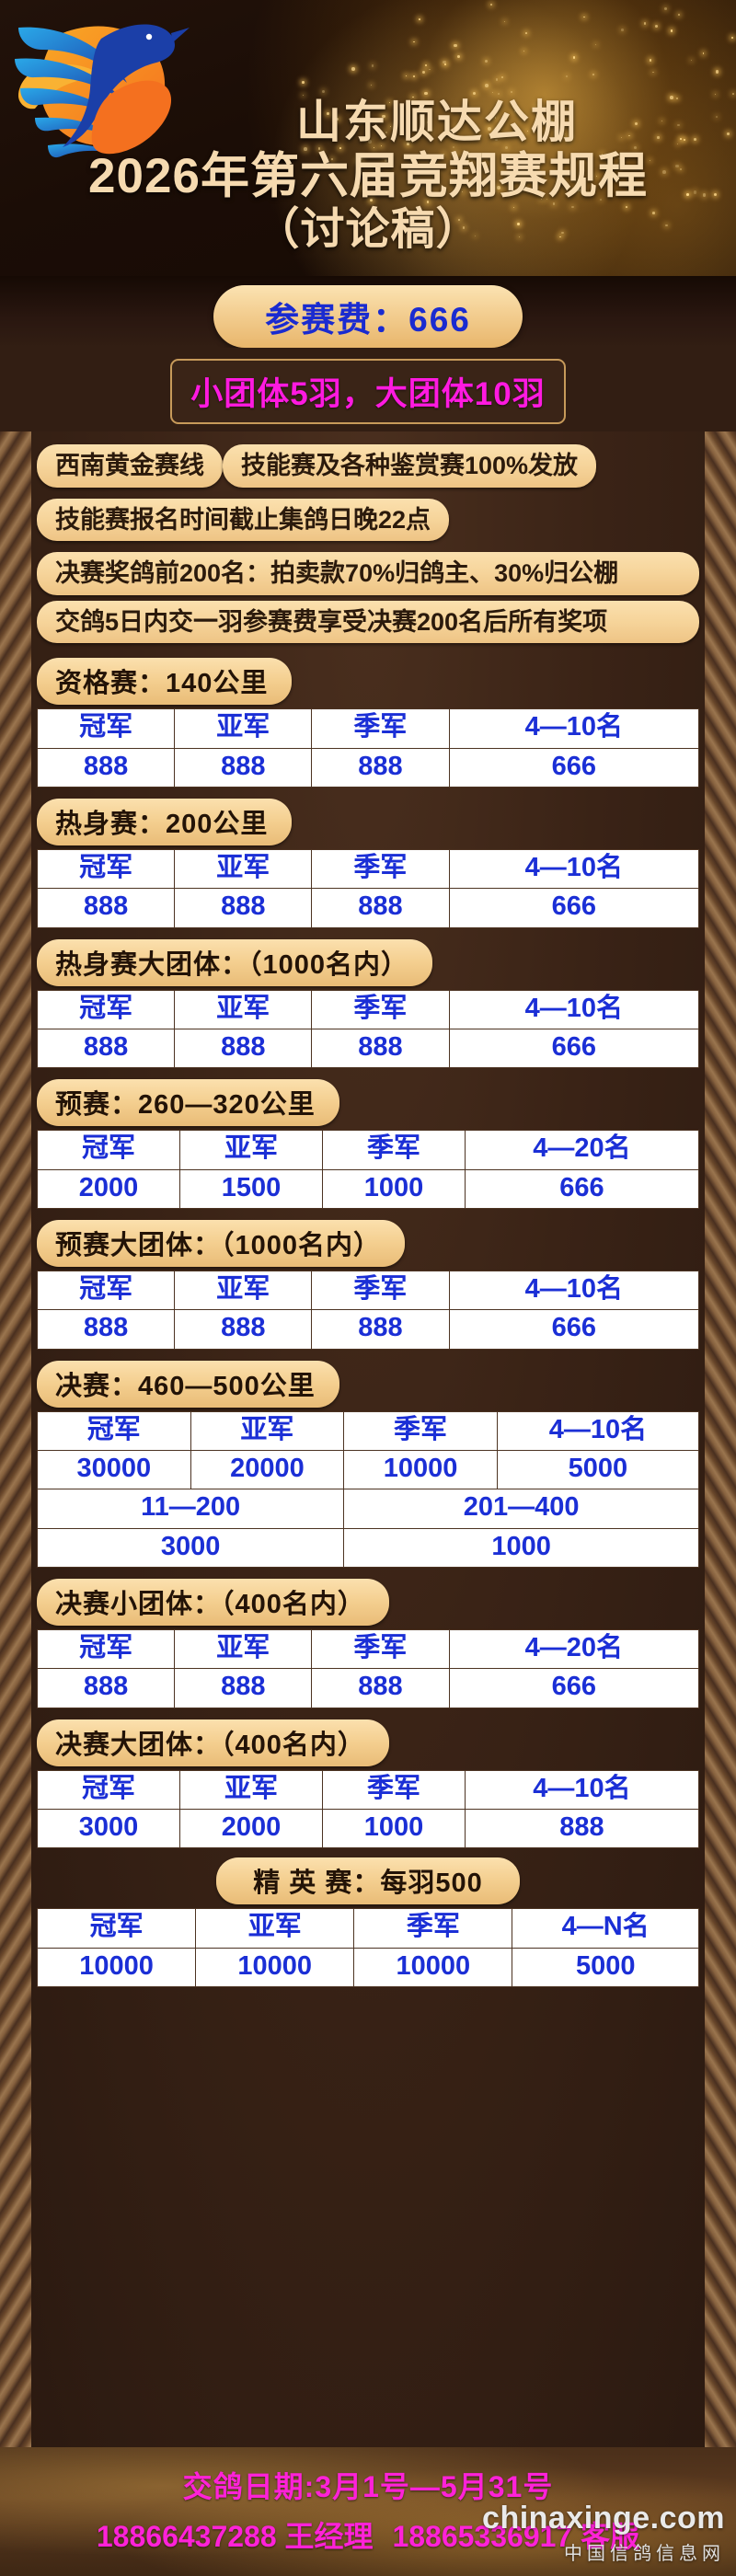  What do you see at coordinates (243, 520) in the screenshot?
I see `notice-item: 技能赛报名时间截止集鸽日晚22点` at bounding box center [243, 520].